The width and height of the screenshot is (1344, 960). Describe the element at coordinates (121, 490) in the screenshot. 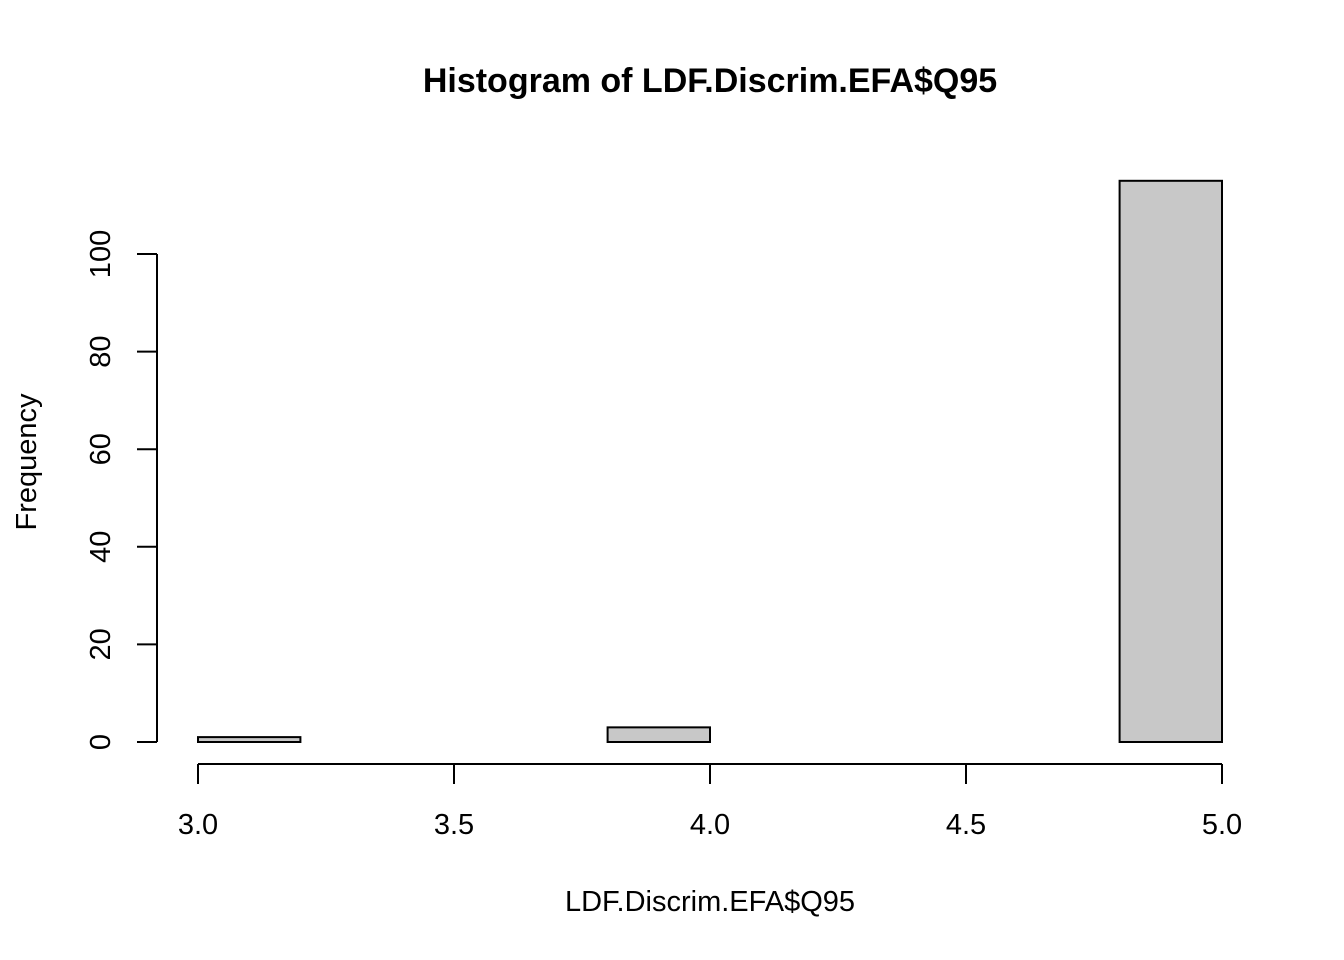

I see `y-axis: 0 20 40 60 80 100` at that location.